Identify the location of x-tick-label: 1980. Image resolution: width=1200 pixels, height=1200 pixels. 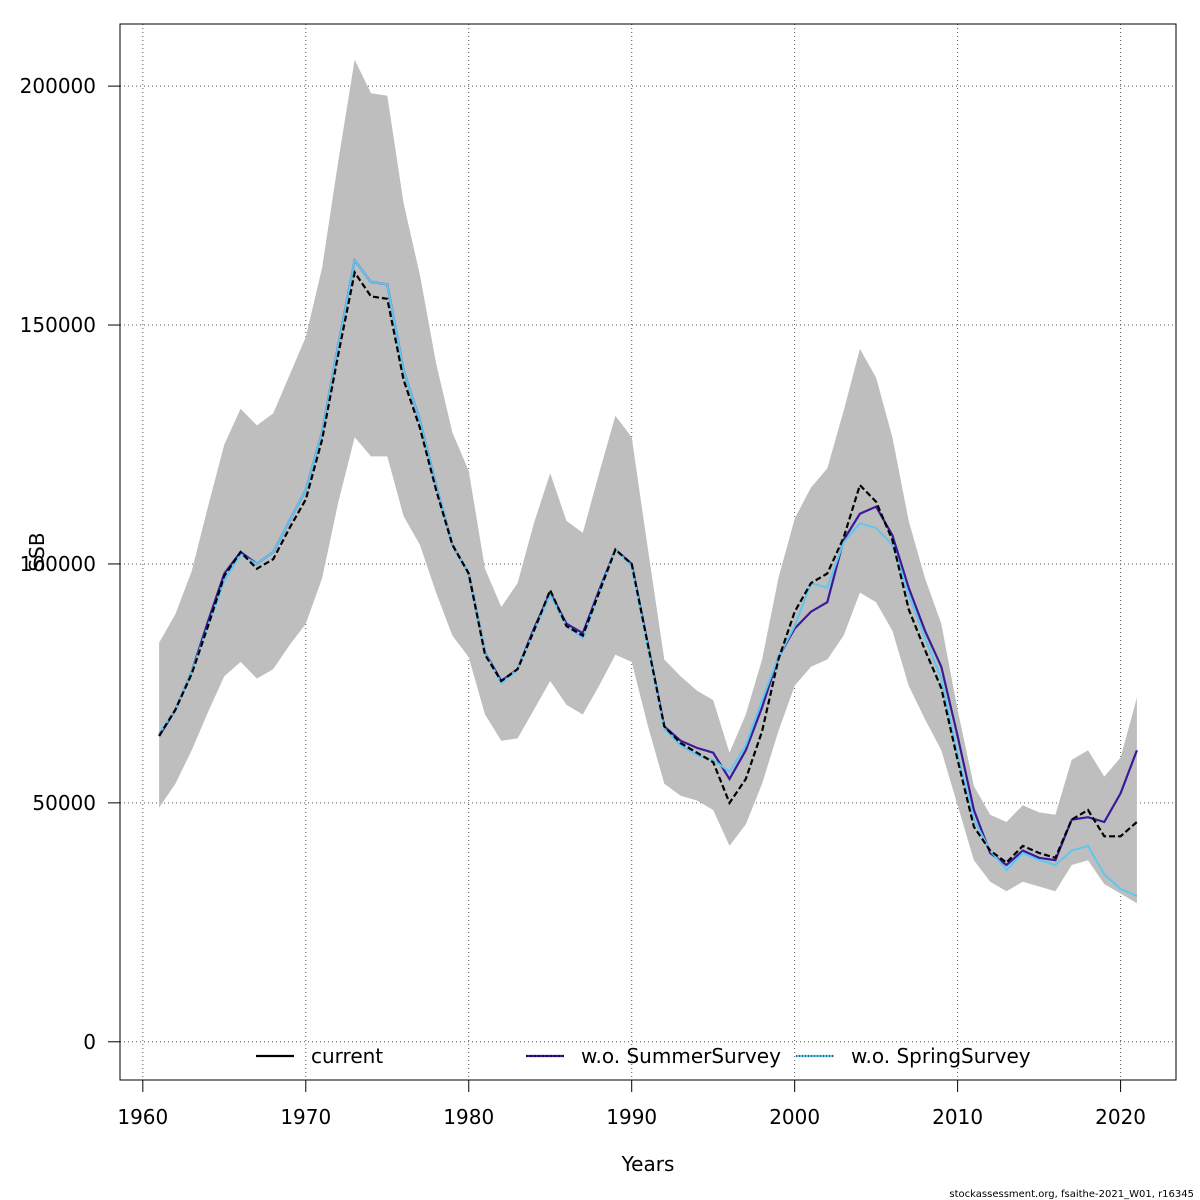
(468, 1117).